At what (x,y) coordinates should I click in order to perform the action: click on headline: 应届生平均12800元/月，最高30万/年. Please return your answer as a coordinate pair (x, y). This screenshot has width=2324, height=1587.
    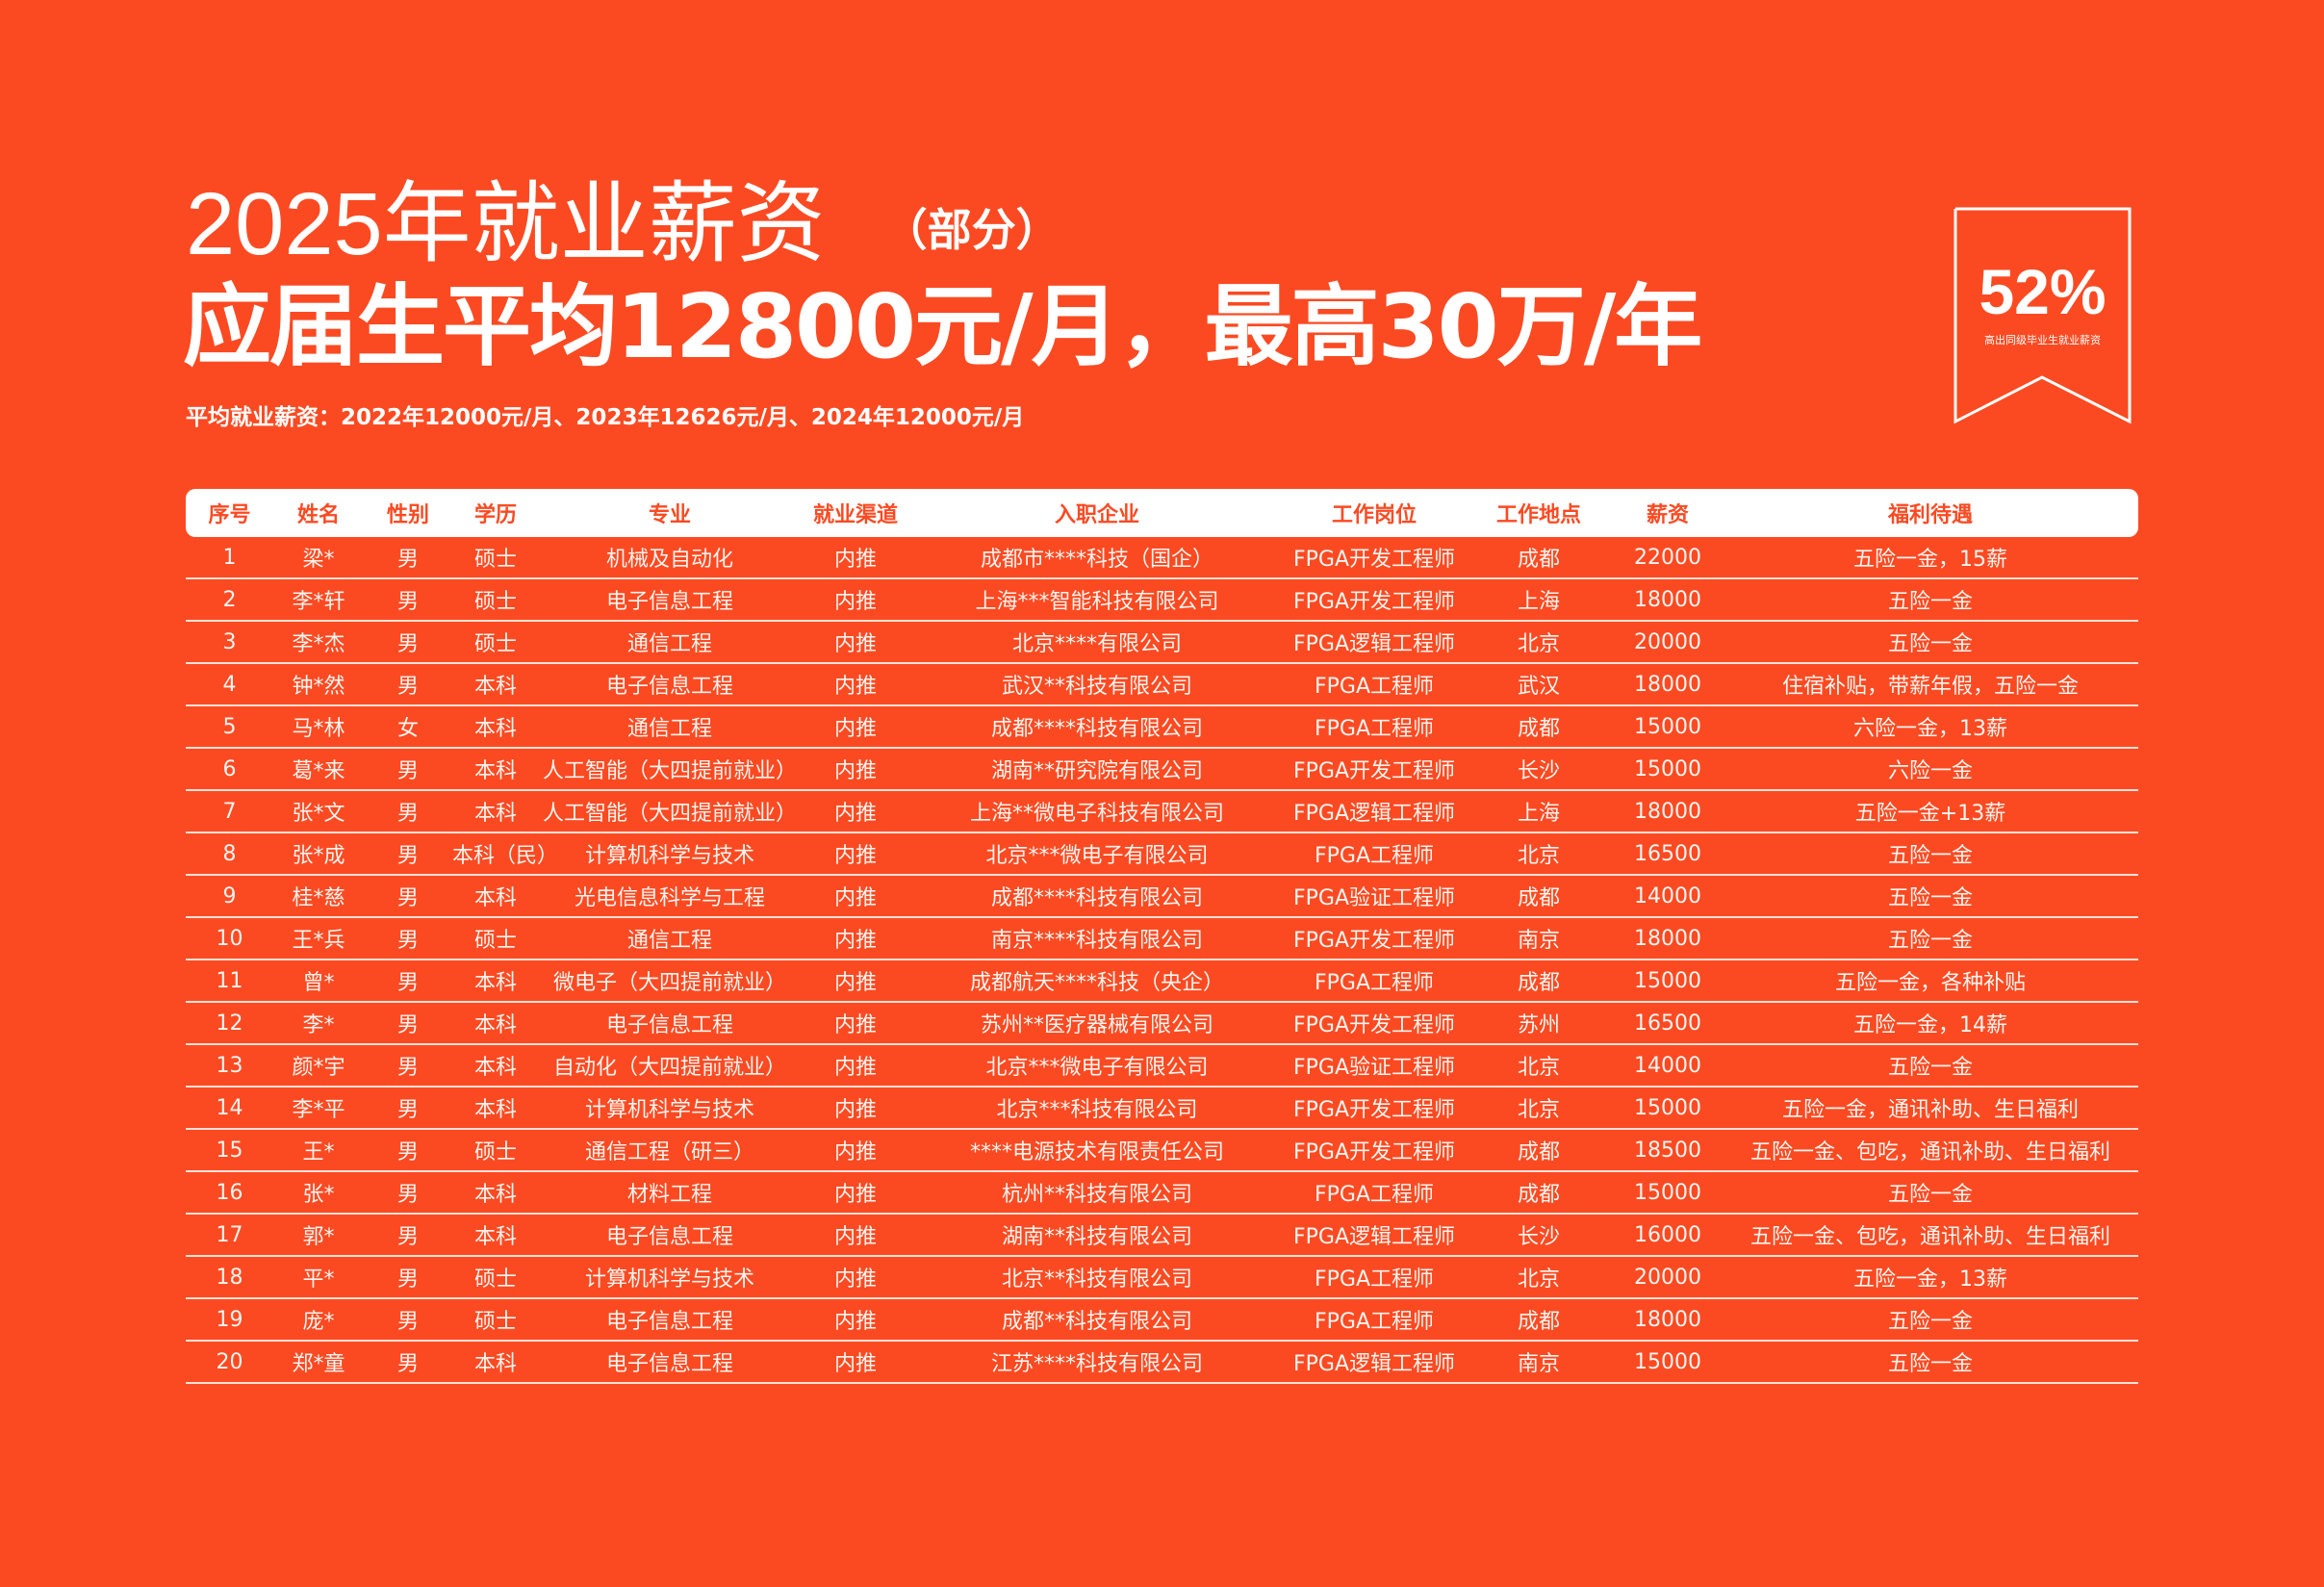
    Looking at the image, I should click on (942, 327).